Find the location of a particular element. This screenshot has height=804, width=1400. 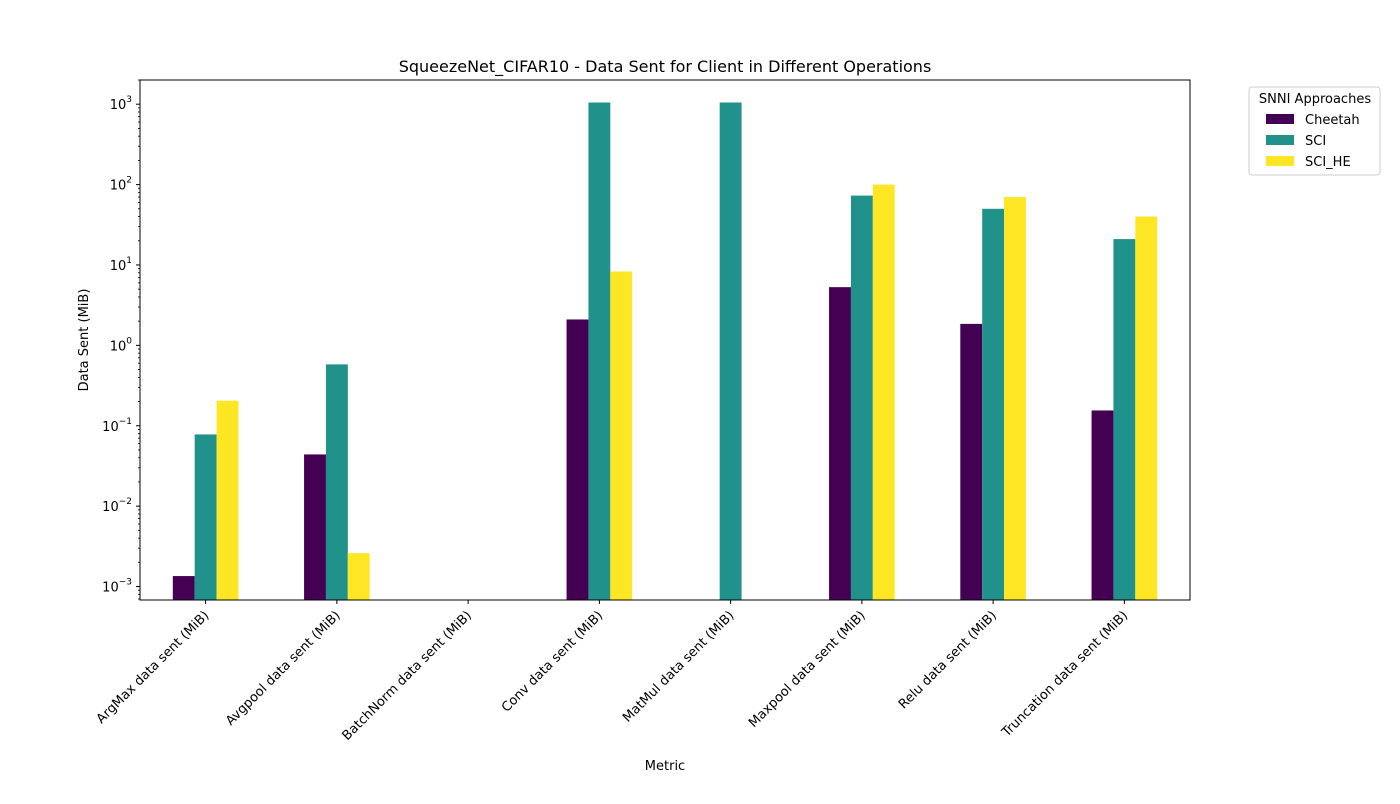

y-tick-label-4: 10¹ is located at coordinates (121, 265).